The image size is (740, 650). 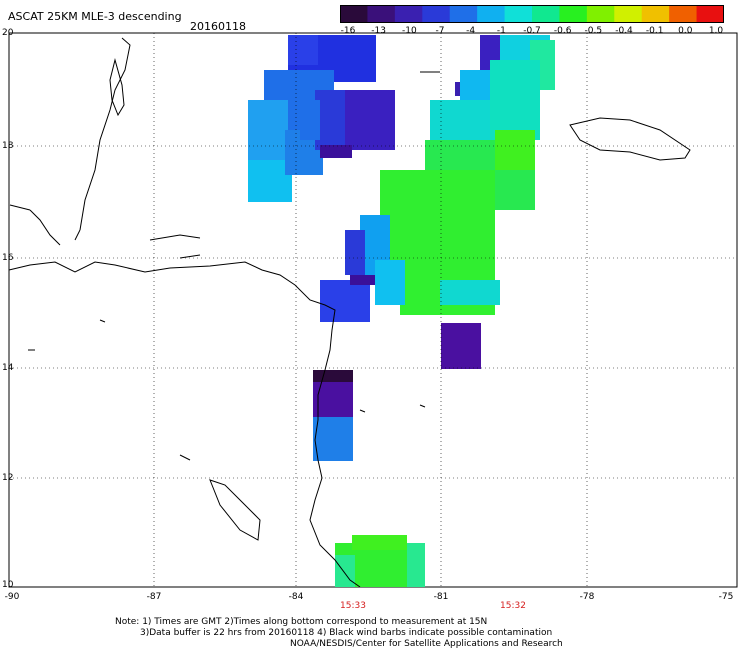 What do you see at coordinates (726, 597) in the screenshot?
I see `lon-label: -75` at bounding box center [726, 597].